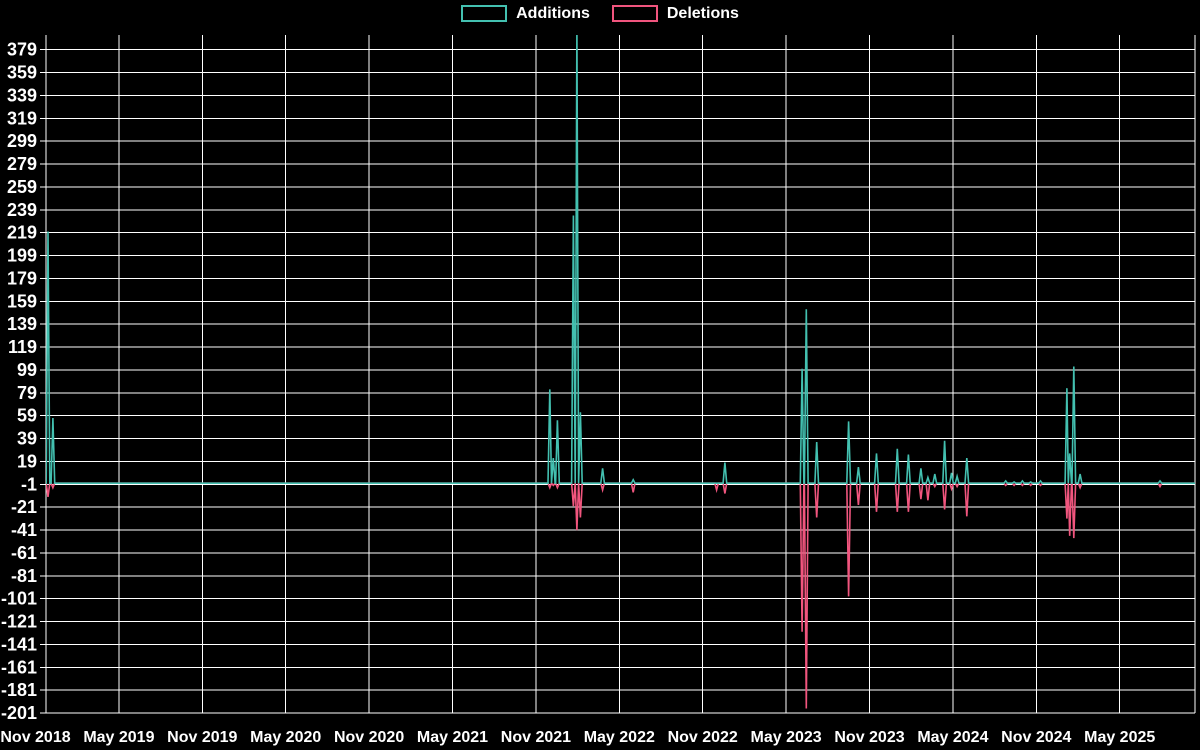 This screenshot has width=1200, height=750. What do you see at coordinates (553, 13) in the screenshot?
I see `additions-legend-label: Additions` at bounding box center [553, 13].